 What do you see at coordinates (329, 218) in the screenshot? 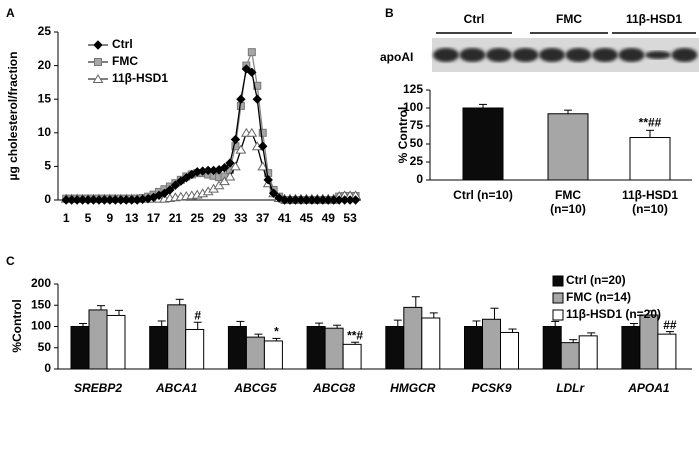
I see `x-tick-label: 49` at bounding box center [329, 218].